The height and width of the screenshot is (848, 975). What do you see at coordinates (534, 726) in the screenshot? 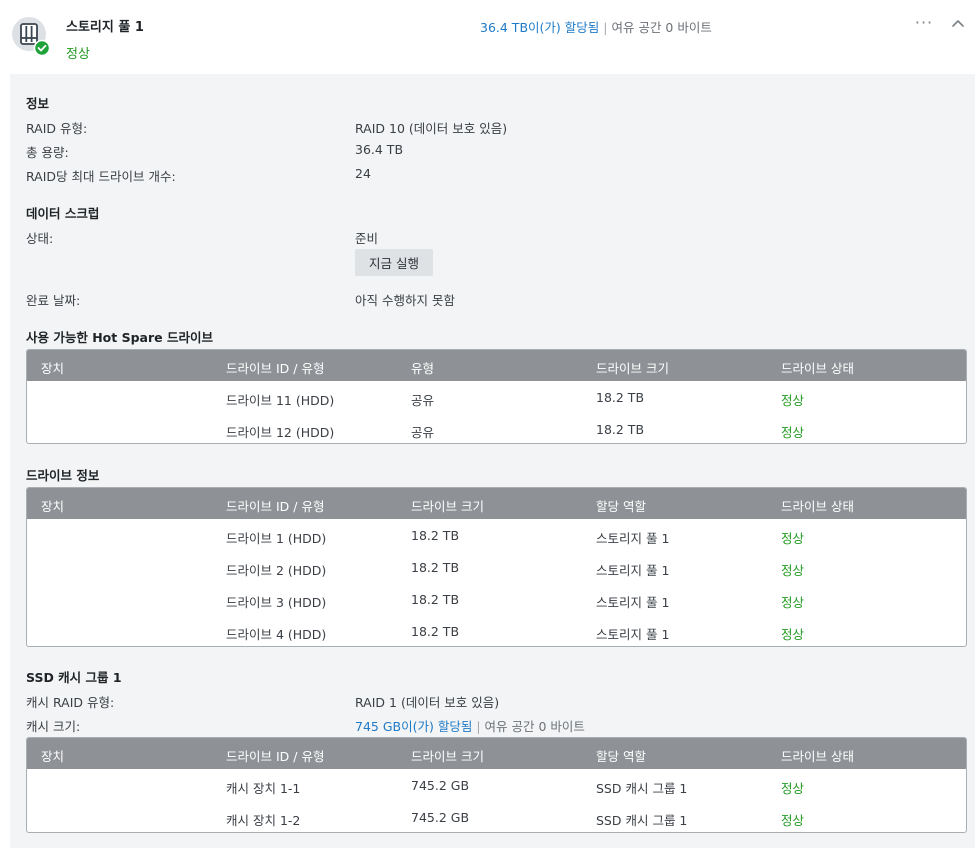
I see `cache-free-space: 여유 공간 0 바이트` at bounding box center [534, 726].